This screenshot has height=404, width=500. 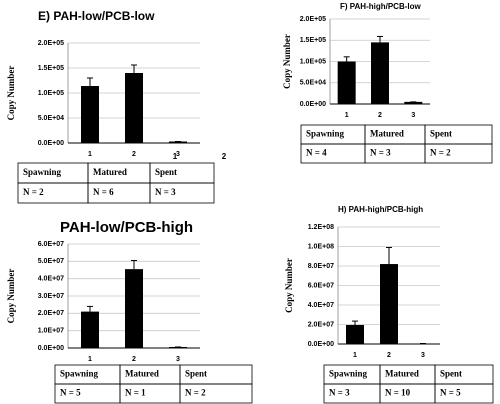 I want to click on chart-title: H) PAH-high/PCB-high, so click(x=380, y=209).